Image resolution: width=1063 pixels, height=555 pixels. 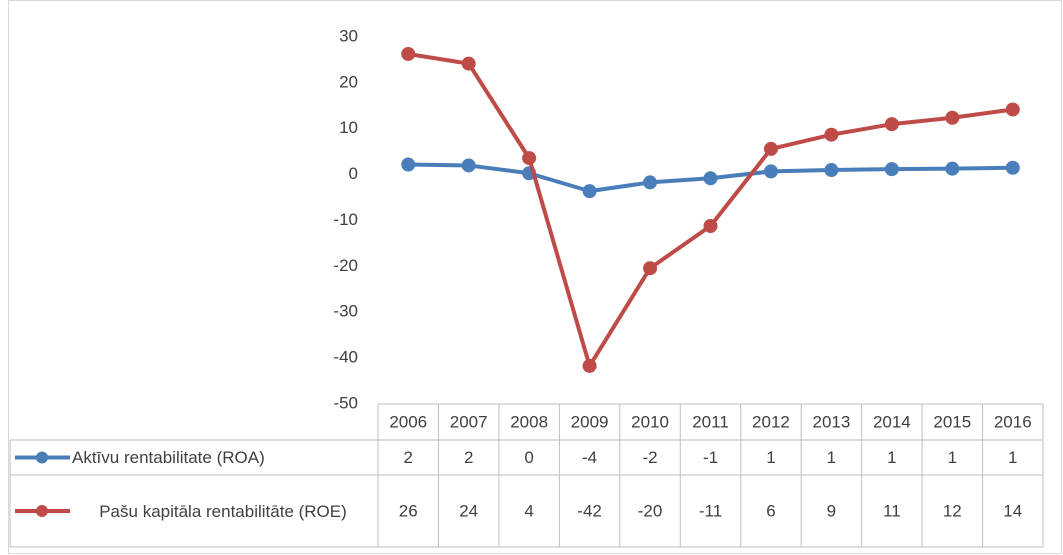 I want to click on table-value: 26, so click(x=408, y=510).